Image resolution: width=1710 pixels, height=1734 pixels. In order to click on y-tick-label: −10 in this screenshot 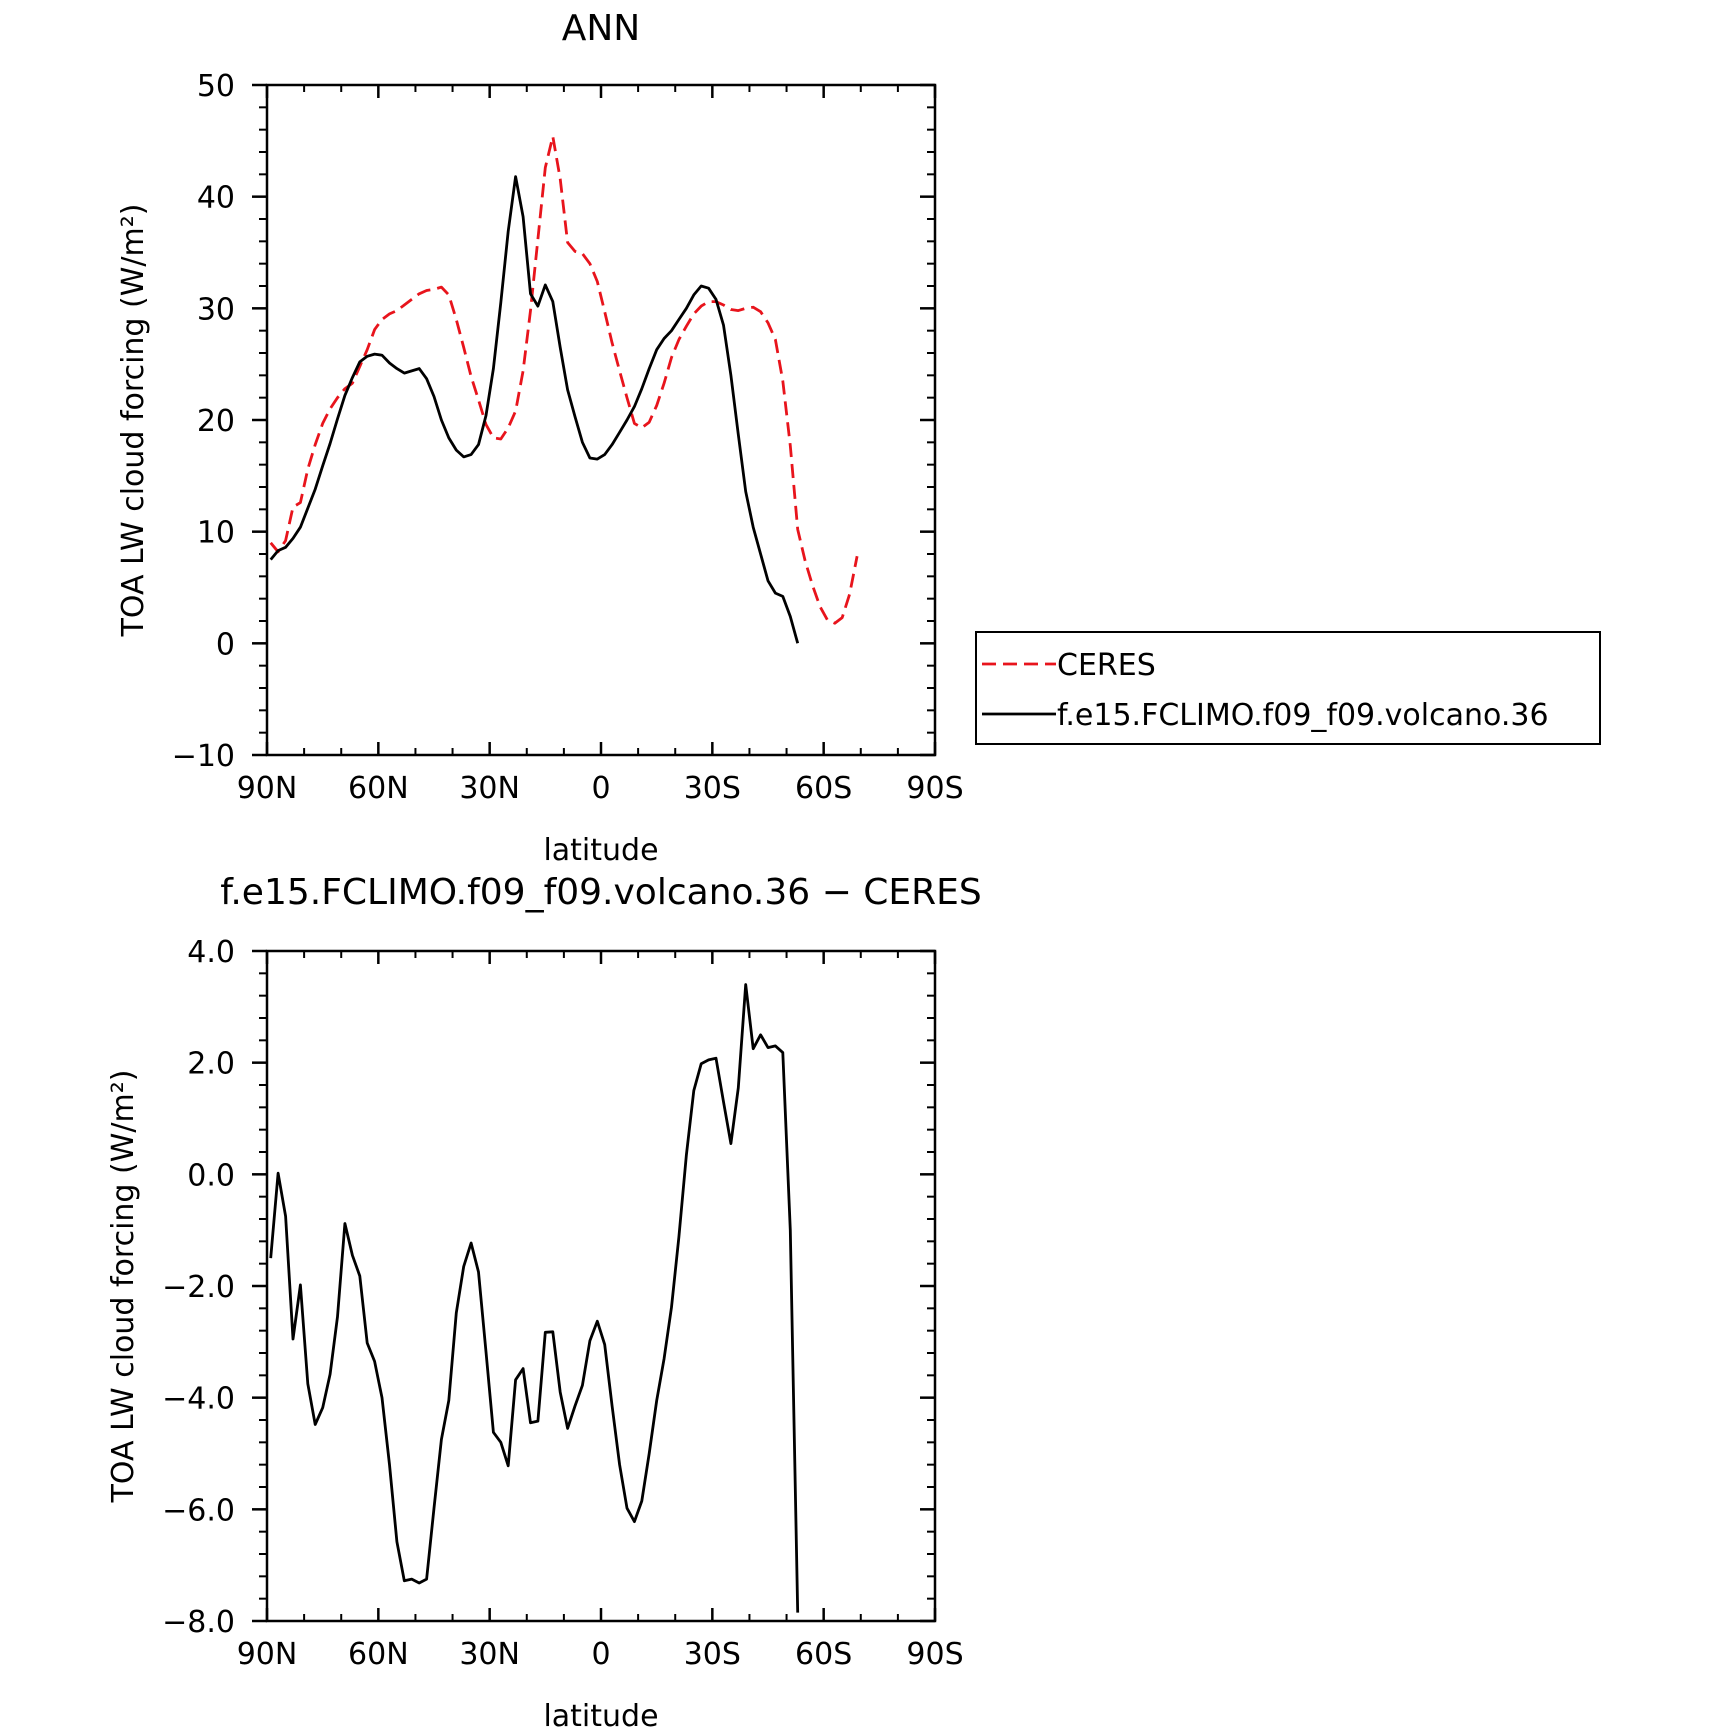, I will do `click(203, 756)`.